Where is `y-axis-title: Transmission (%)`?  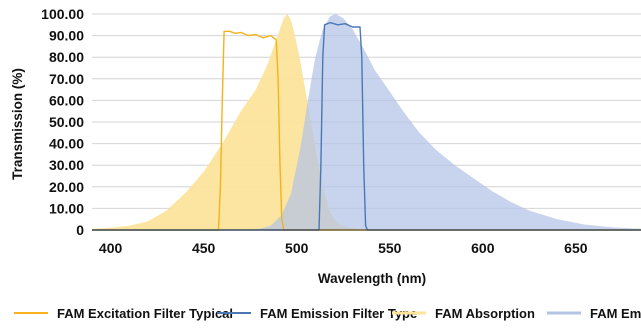 y-axis-title: Transmission (%) is located at coordinates (17, 124).